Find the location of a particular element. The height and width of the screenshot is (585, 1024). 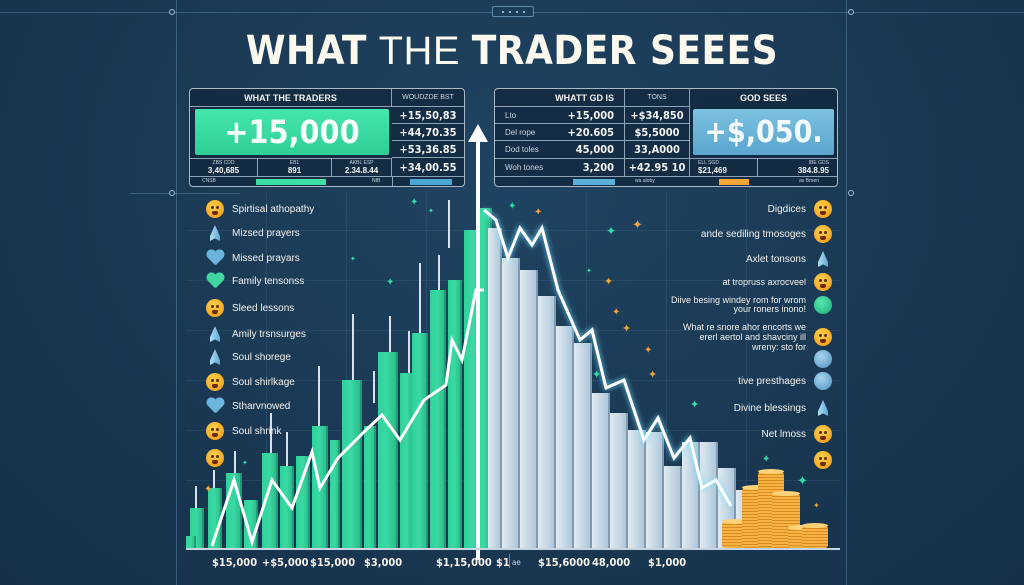

god-sub-divider is located at coordinates (763, 158).